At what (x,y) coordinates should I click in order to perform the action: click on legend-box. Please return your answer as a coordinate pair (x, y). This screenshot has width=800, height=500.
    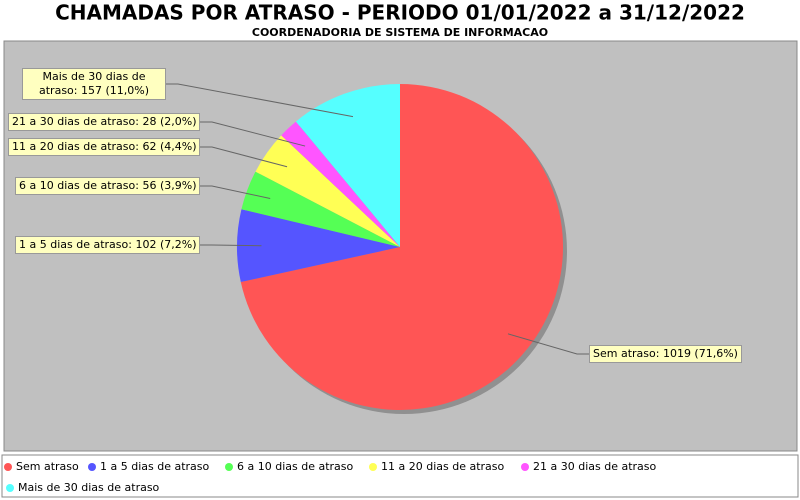
    Looking at the image, I should click on (400, 476).